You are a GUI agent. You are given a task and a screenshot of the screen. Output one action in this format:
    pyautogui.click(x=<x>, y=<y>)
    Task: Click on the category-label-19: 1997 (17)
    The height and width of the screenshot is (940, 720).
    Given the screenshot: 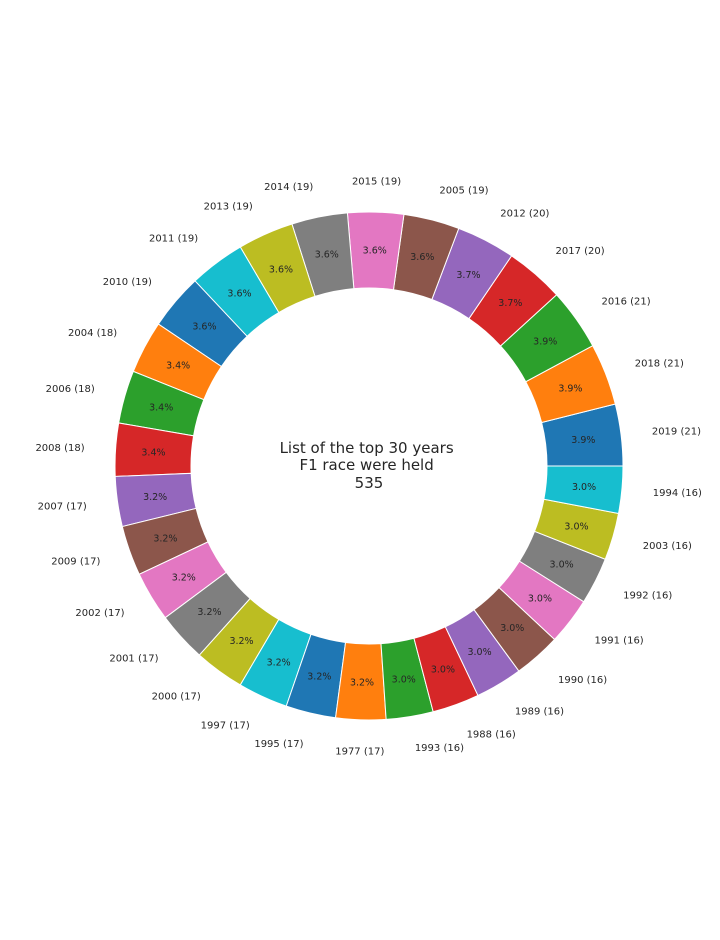 What is the action you would take?
    pyautogui.click(x=225, y=725)
    